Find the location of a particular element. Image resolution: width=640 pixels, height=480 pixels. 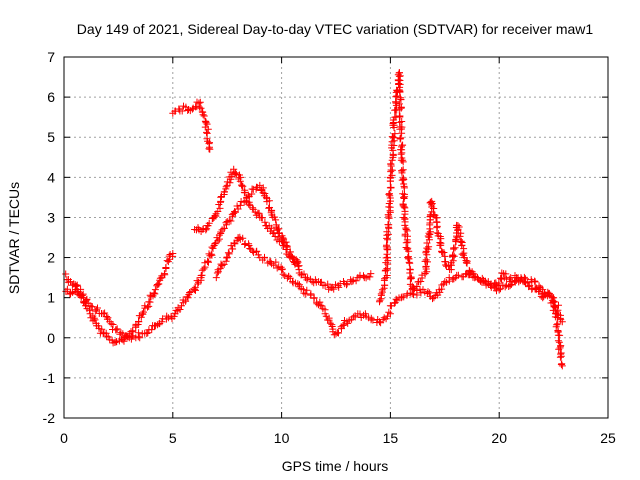

y-tick-label: -2 is located at coordinates (49, 418).